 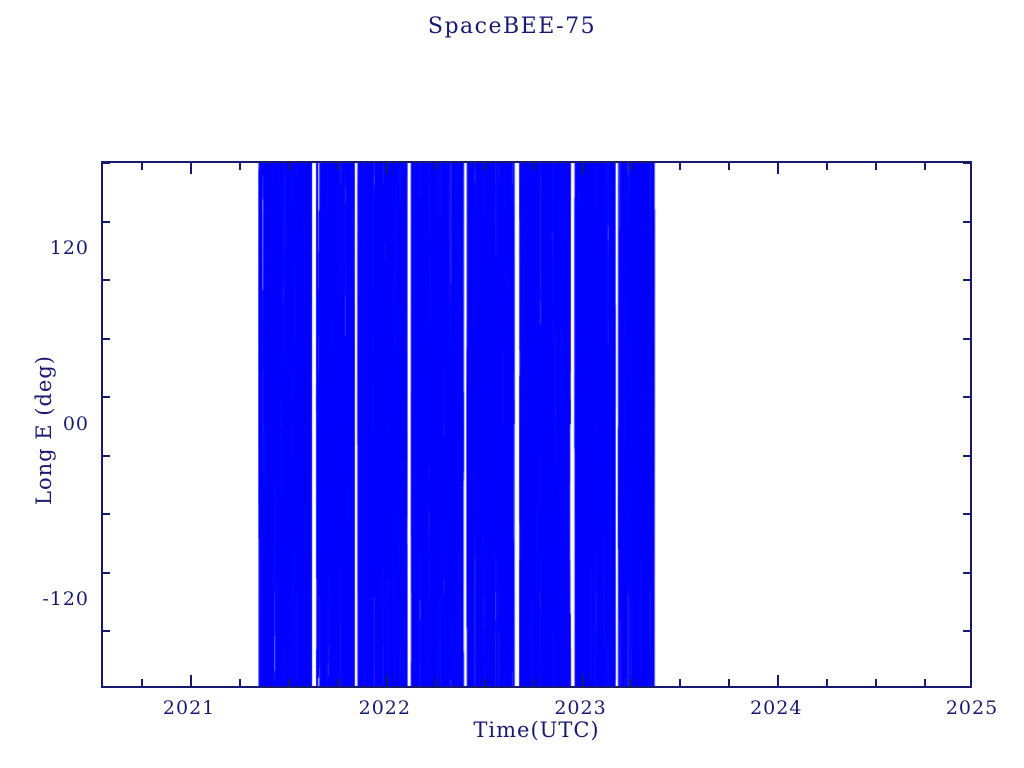 I want to click on x-axis-title: Time(UTC), so click(x=536, y=730).